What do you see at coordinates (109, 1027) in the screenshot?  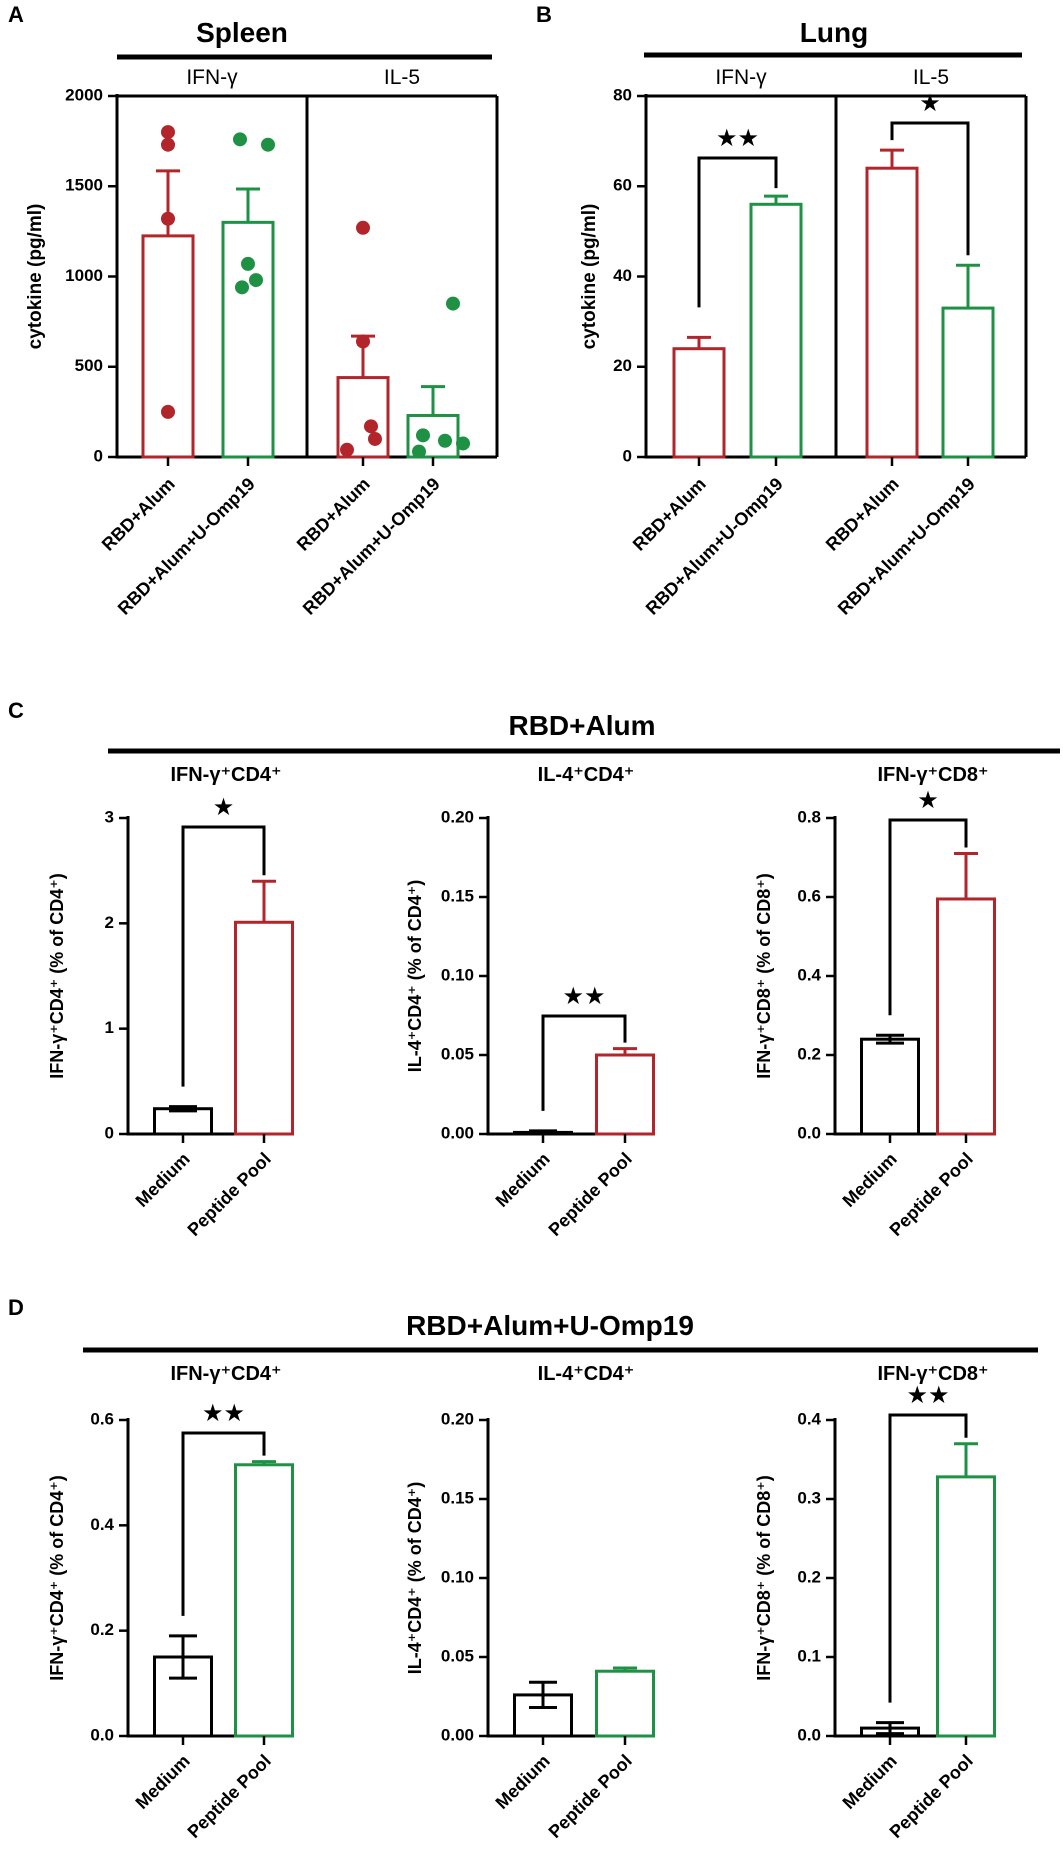 I see `y-tick-label: 1` at bounding box center [109, 1027].